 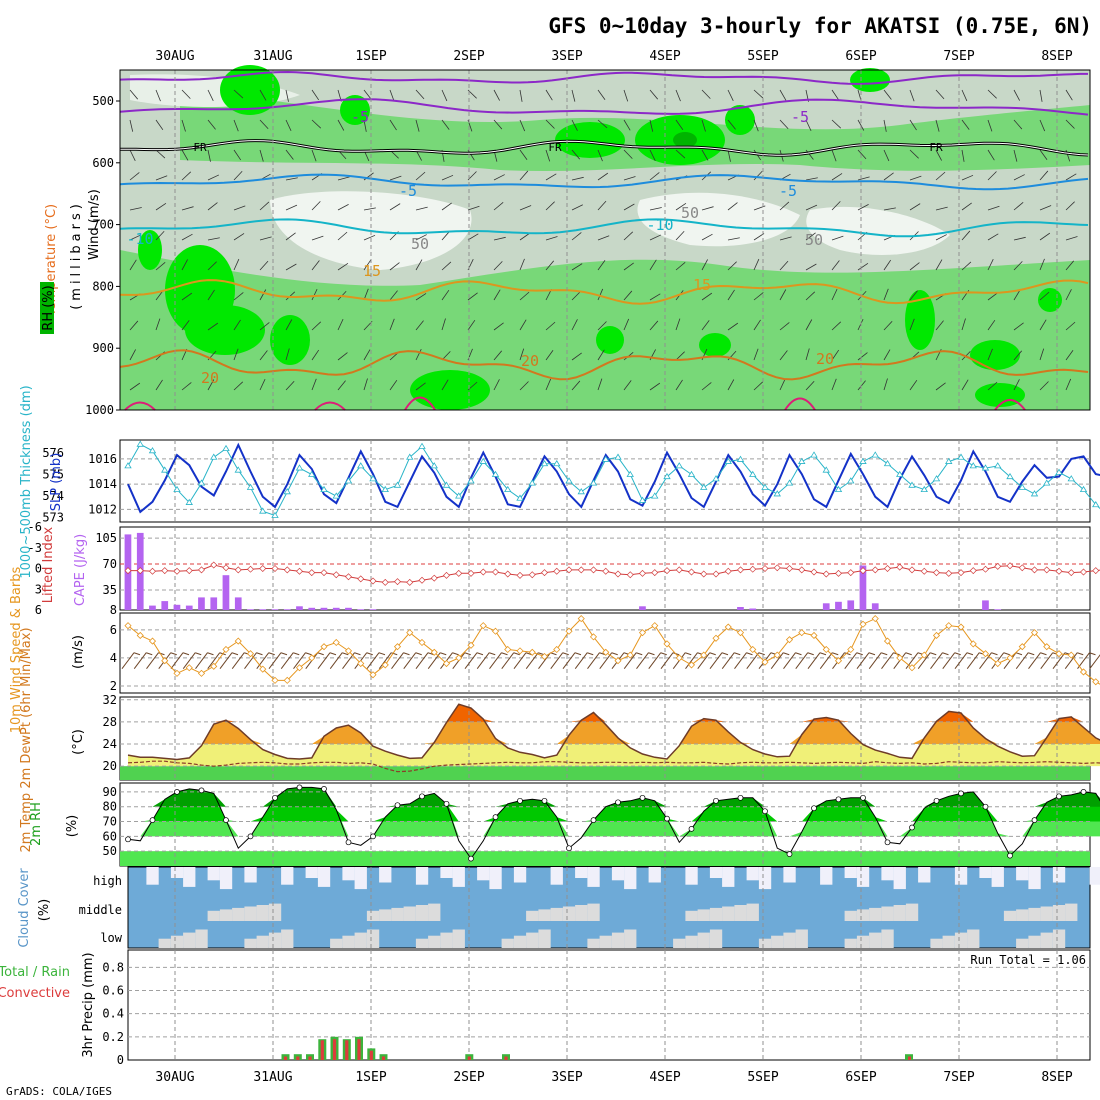 What do you see at coordinates (372, 271) in the screenshot?
I see `contour-label: 15` at bounding box center [372, 271].